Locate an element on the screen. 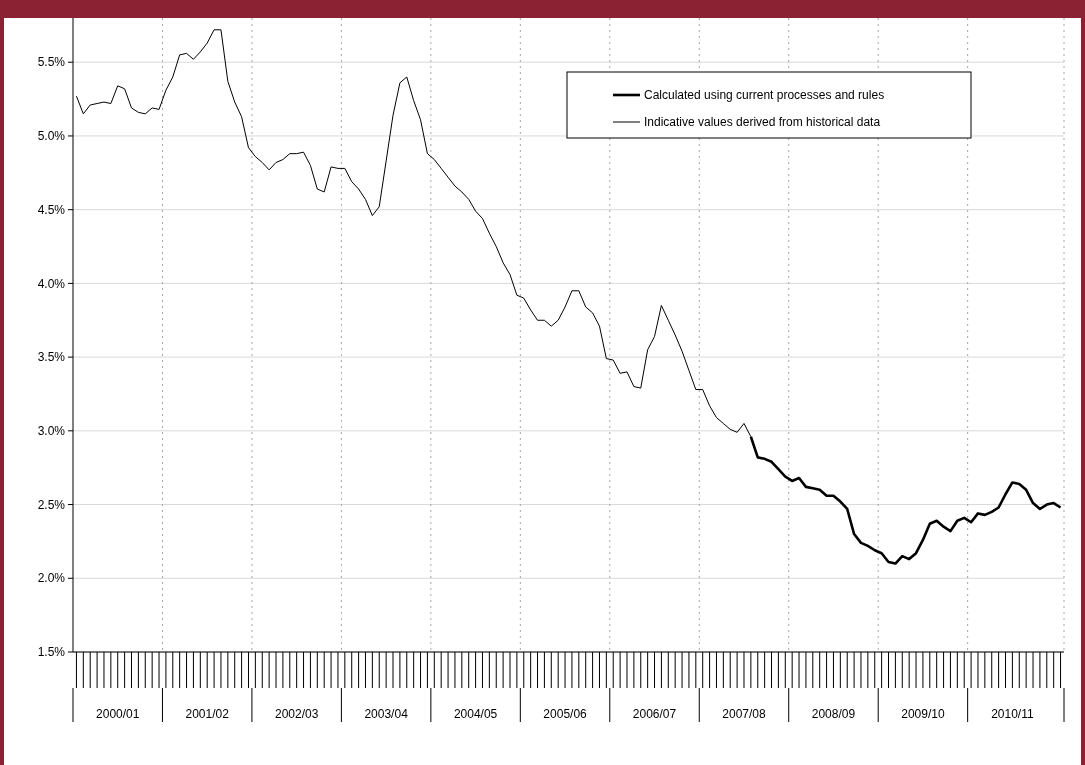 The width and height of the screenshot is (1085, 765). y-tick-label: 3.5% is located at coordinates (51, 357).